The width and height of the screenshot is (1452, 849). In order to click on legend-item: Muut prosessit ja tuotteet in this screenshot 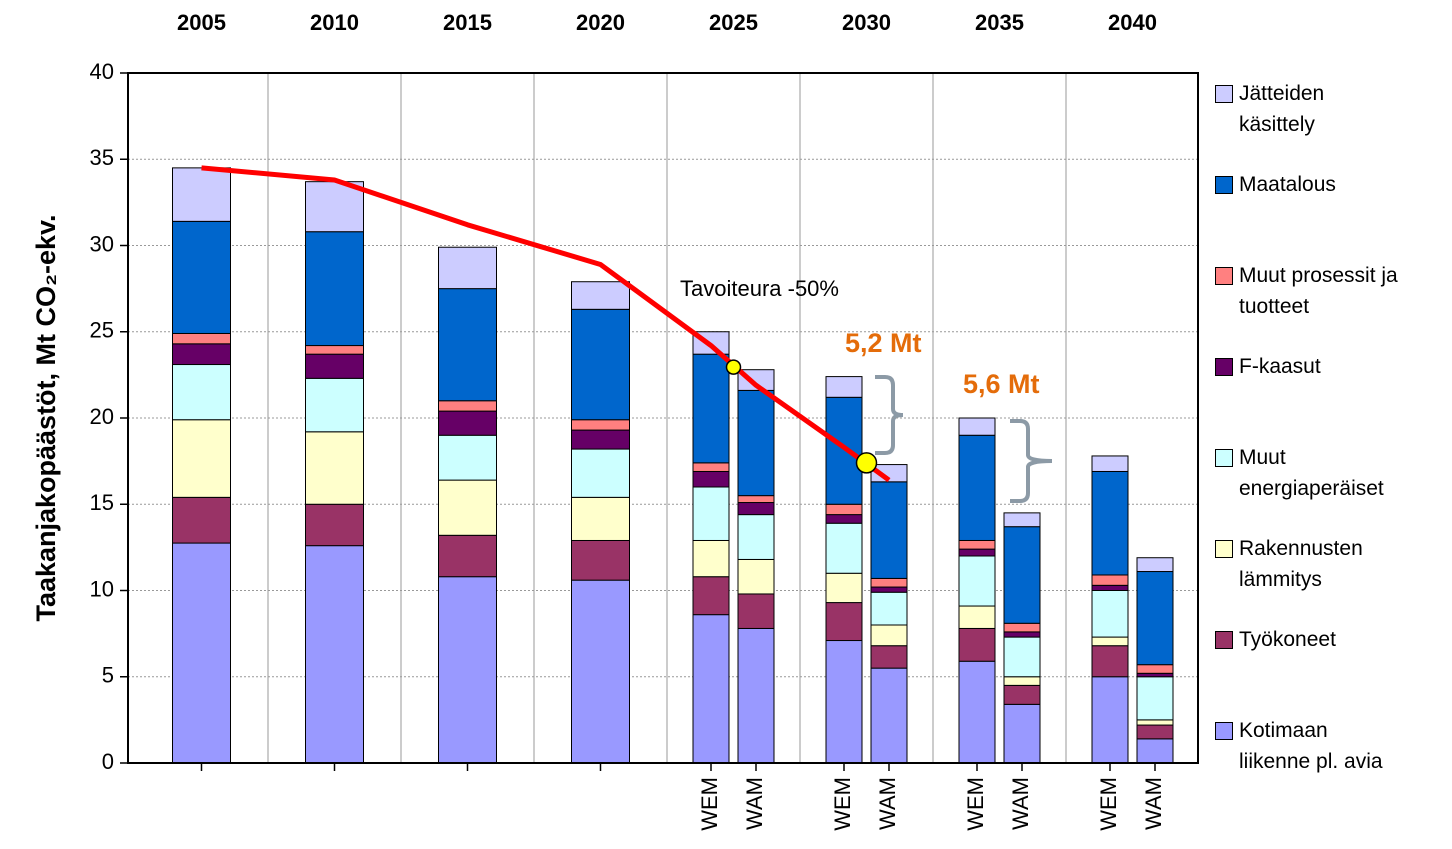, I will do `click(1308, 291)`.